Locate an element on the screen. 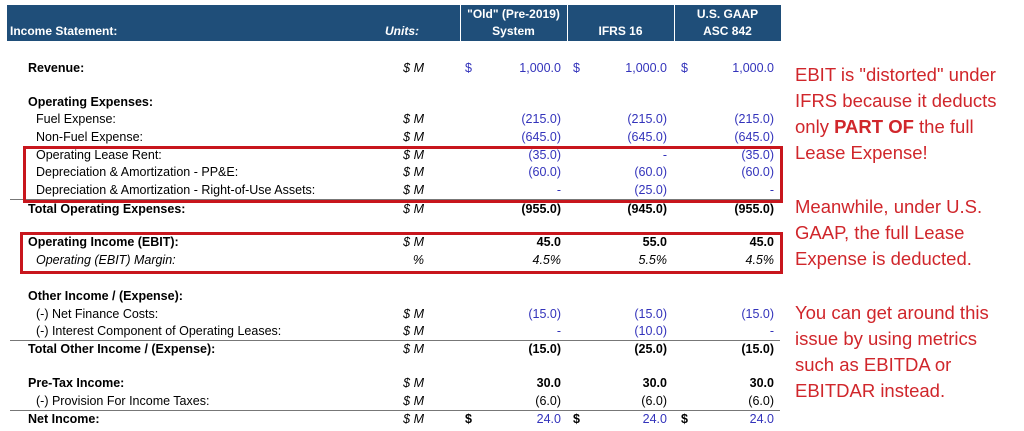  table-row: Operating Income (EBIT): $ M 45.0 55.0 45.0 is located at coordinates (395, 242).